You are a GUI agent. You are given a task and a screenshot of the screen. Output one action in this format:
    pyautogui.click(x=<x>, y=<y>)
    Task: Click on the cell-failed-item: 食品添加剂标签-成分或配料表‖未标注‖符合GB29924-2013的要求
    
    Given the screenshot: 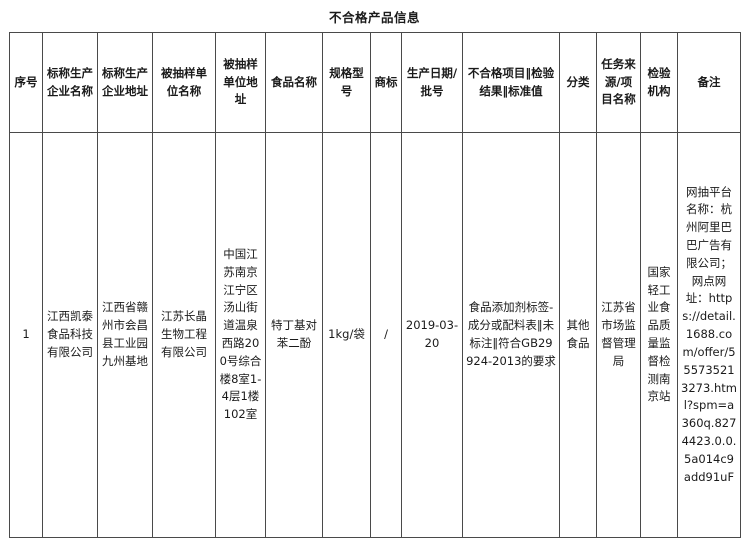 What is the action you would take?
    pyautogui.click(x=511, y=335)
    